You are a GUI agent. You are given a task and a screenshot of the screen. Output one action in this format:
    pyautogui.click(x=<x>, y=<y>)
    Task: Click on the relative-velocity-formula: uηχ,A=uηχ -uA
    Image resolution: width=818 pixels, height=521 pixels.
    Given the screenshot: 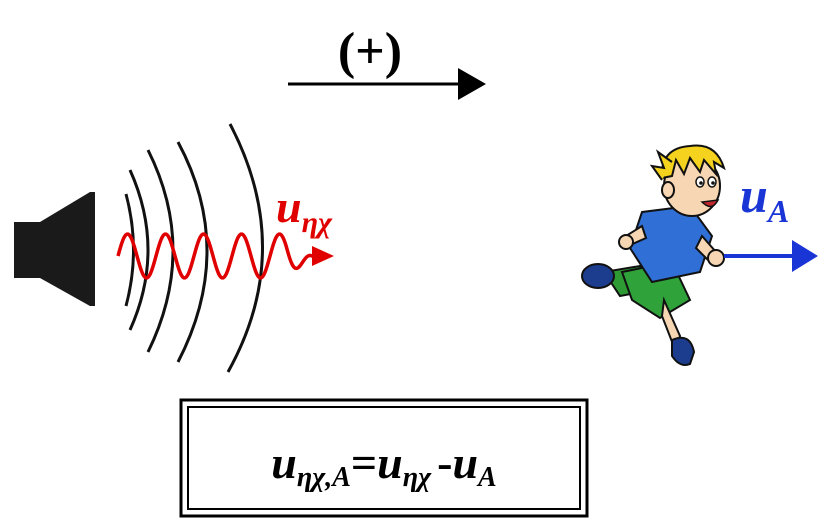 What is the action you would take?
    pyautogui.click(x=383, y=465)
    